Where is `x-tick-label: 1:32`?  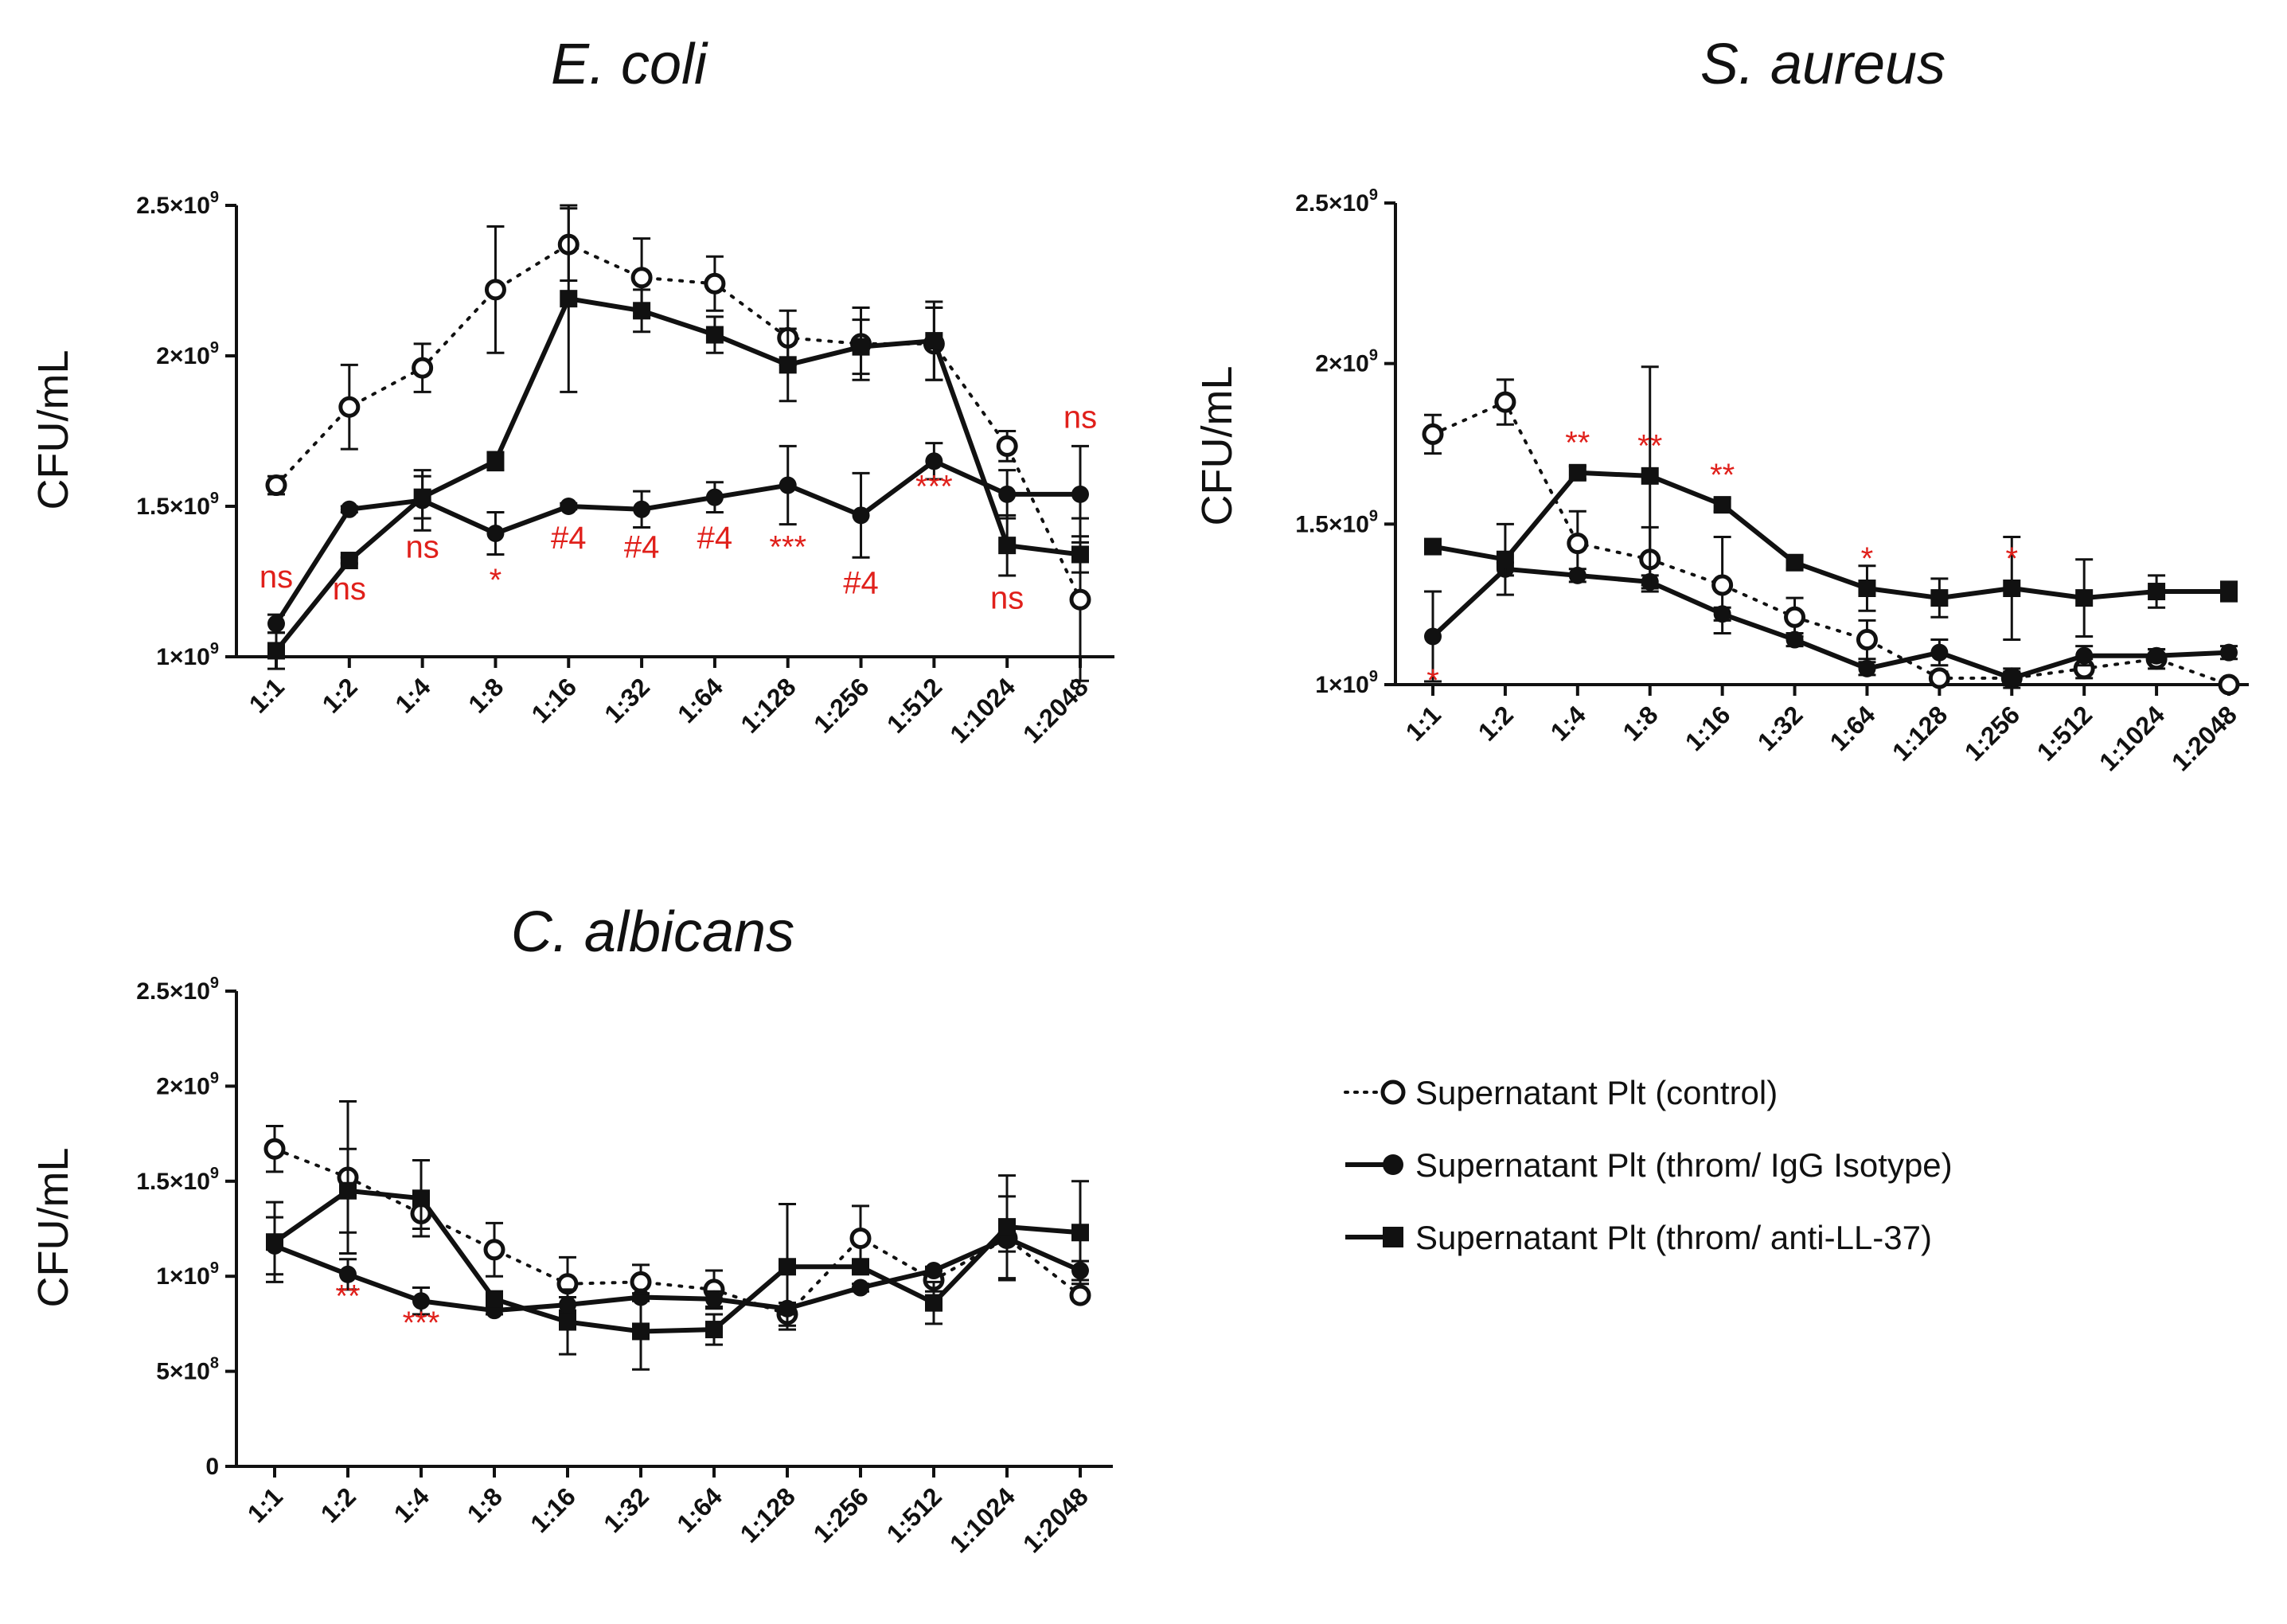 x-tick-label: 1:32 is located at coordinates (626, 1510).